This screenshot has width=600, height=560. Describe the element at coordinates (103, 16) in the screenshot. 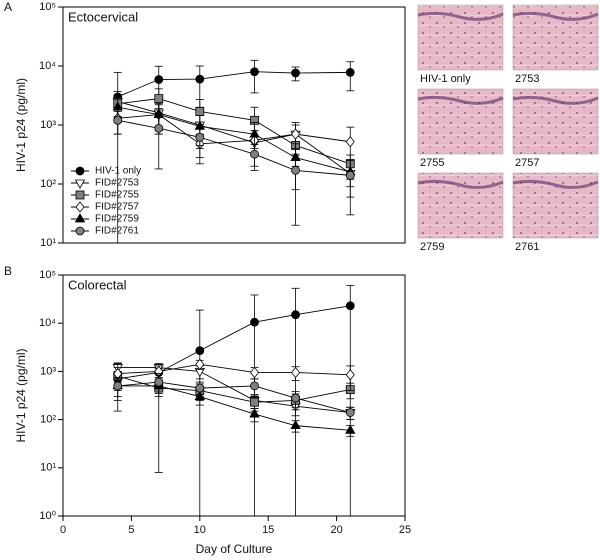

I see `chart-title: Ectocervical` at that location.